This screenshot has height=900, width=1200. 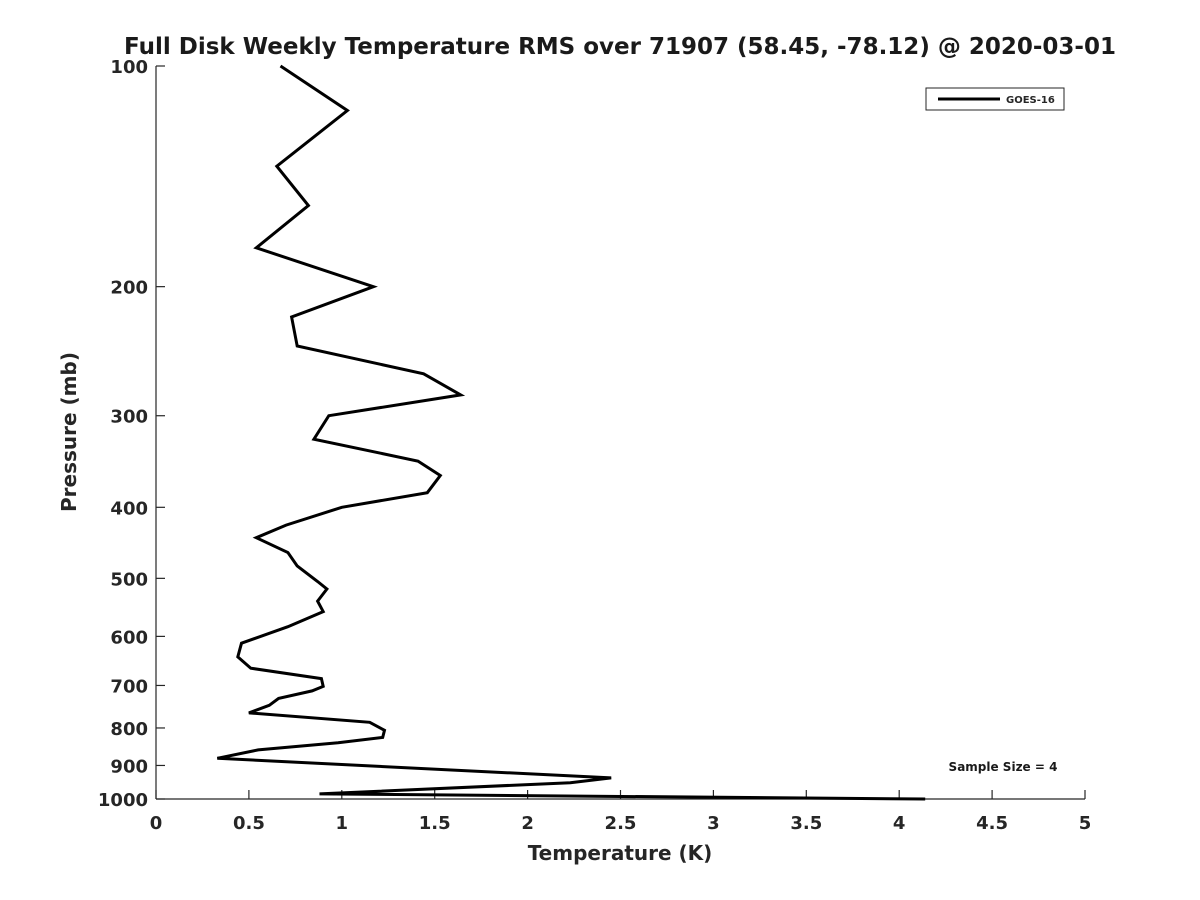 What do you see at coordinates (621, 812) in the screenshot?
I see `x-ticks: 0 0.5 1 1.5 2 2.5 3 3.5 4 4.5 5` at bounding box center [621, 812].